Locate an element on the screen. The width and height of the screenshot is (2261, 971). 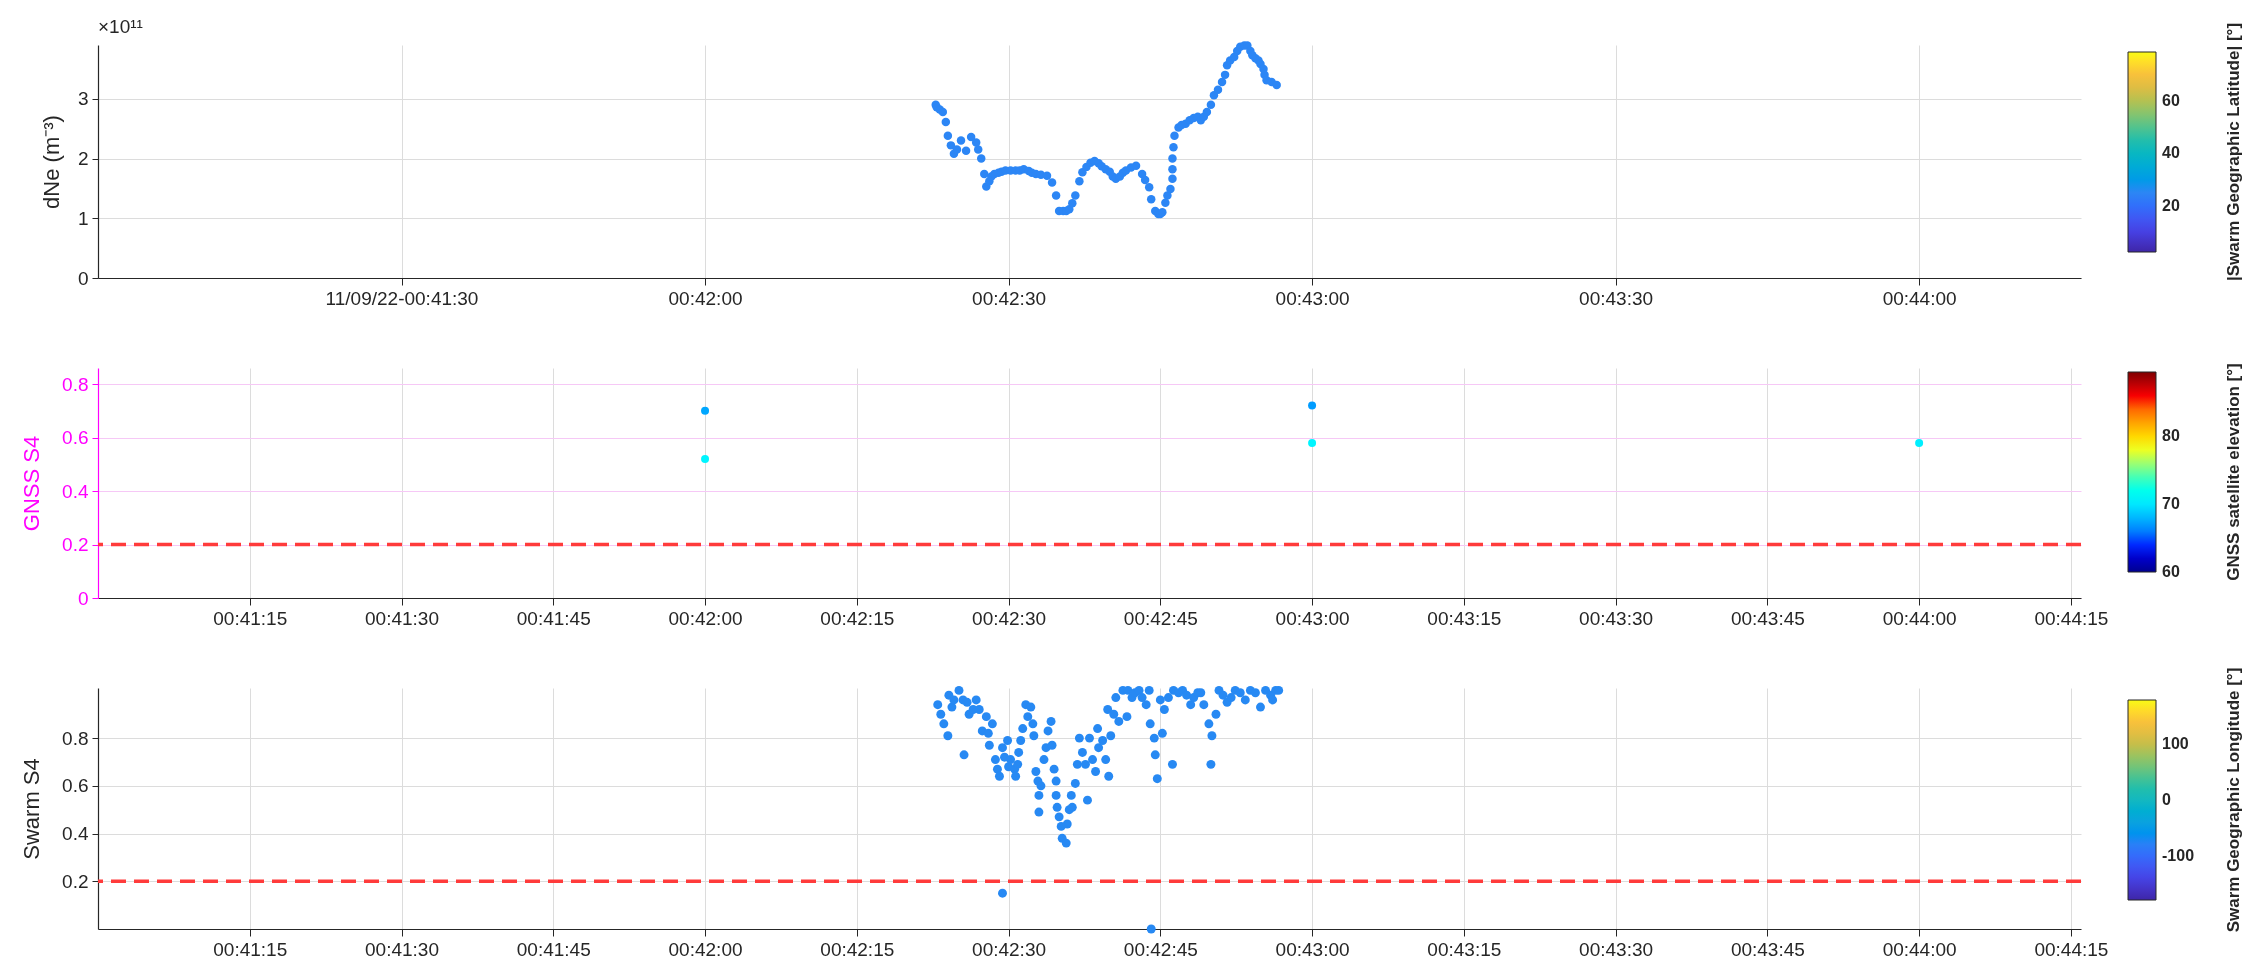
color-bar-label: 70 is located at coordinates (2171, 504).